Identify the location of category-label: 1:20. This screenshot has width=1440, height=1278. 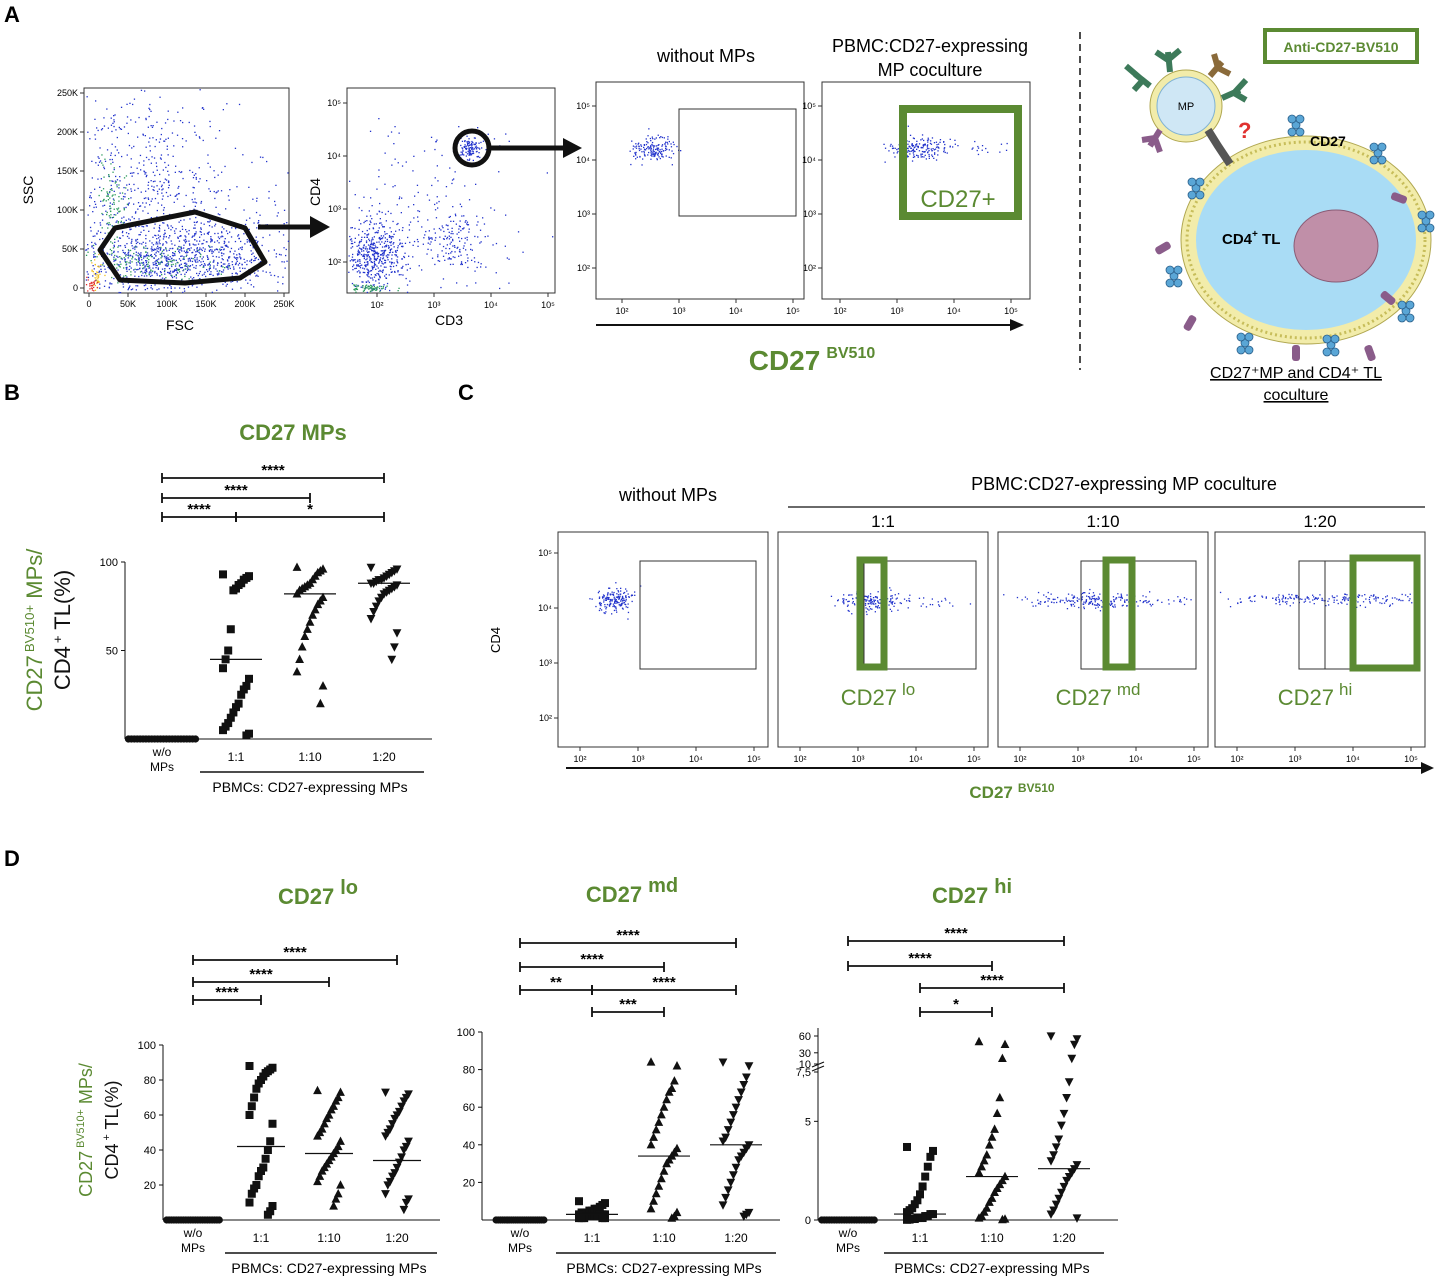
(397, 1238).